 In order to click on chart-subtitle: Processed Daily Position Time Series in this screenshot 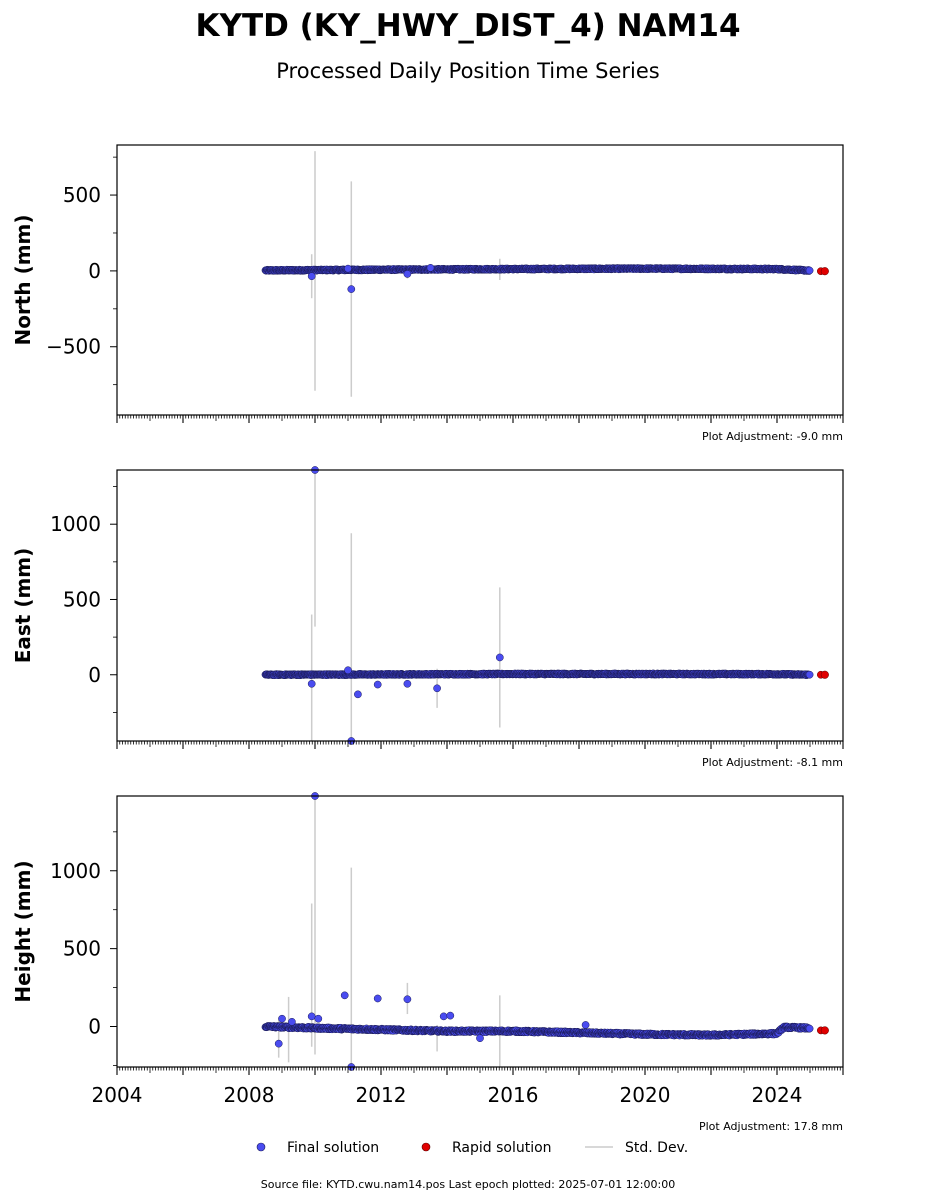, I will do `click(468, 71)`.